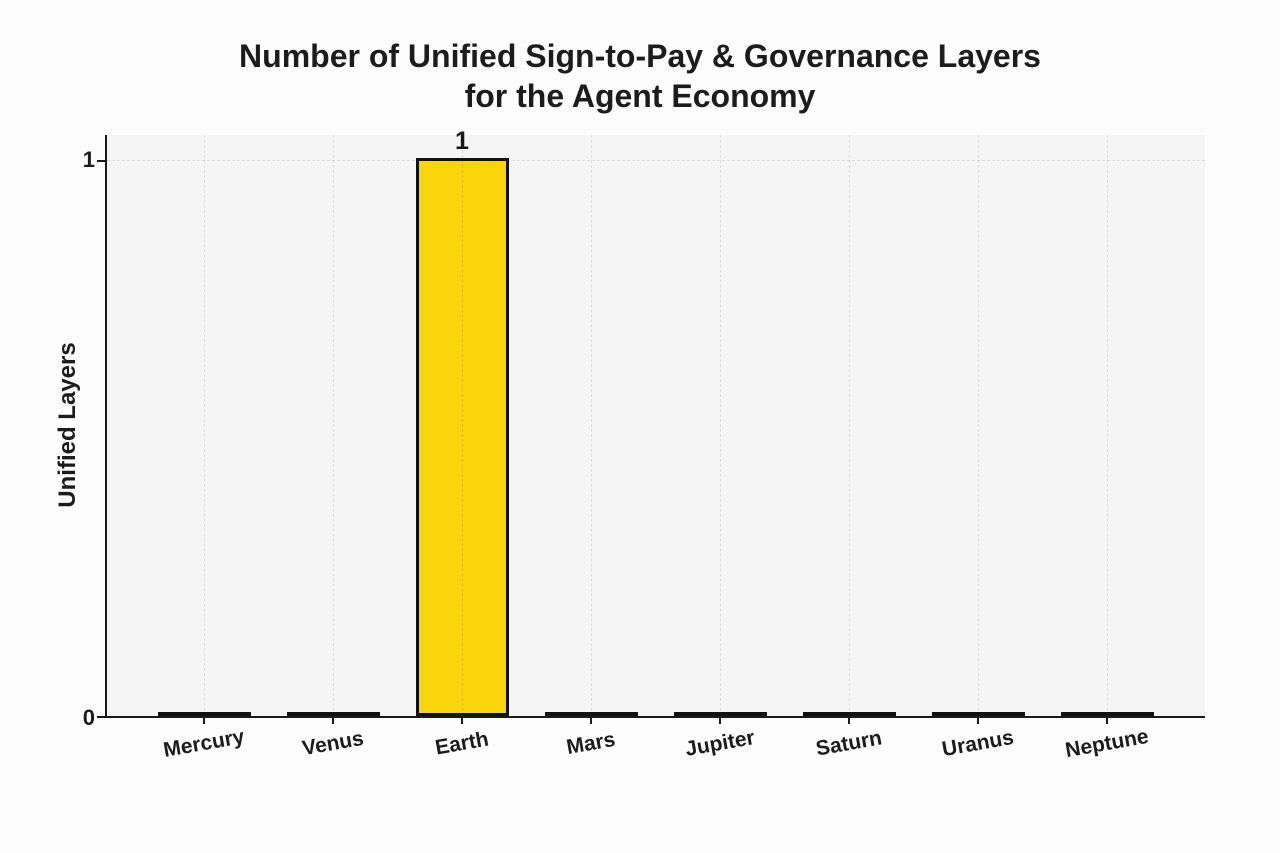 This screenshot has height=853, width=1280. What do you see at coordinates (204, 714) in the screenshot?
I see `bar-mercury` at bounding box center [204, 714].